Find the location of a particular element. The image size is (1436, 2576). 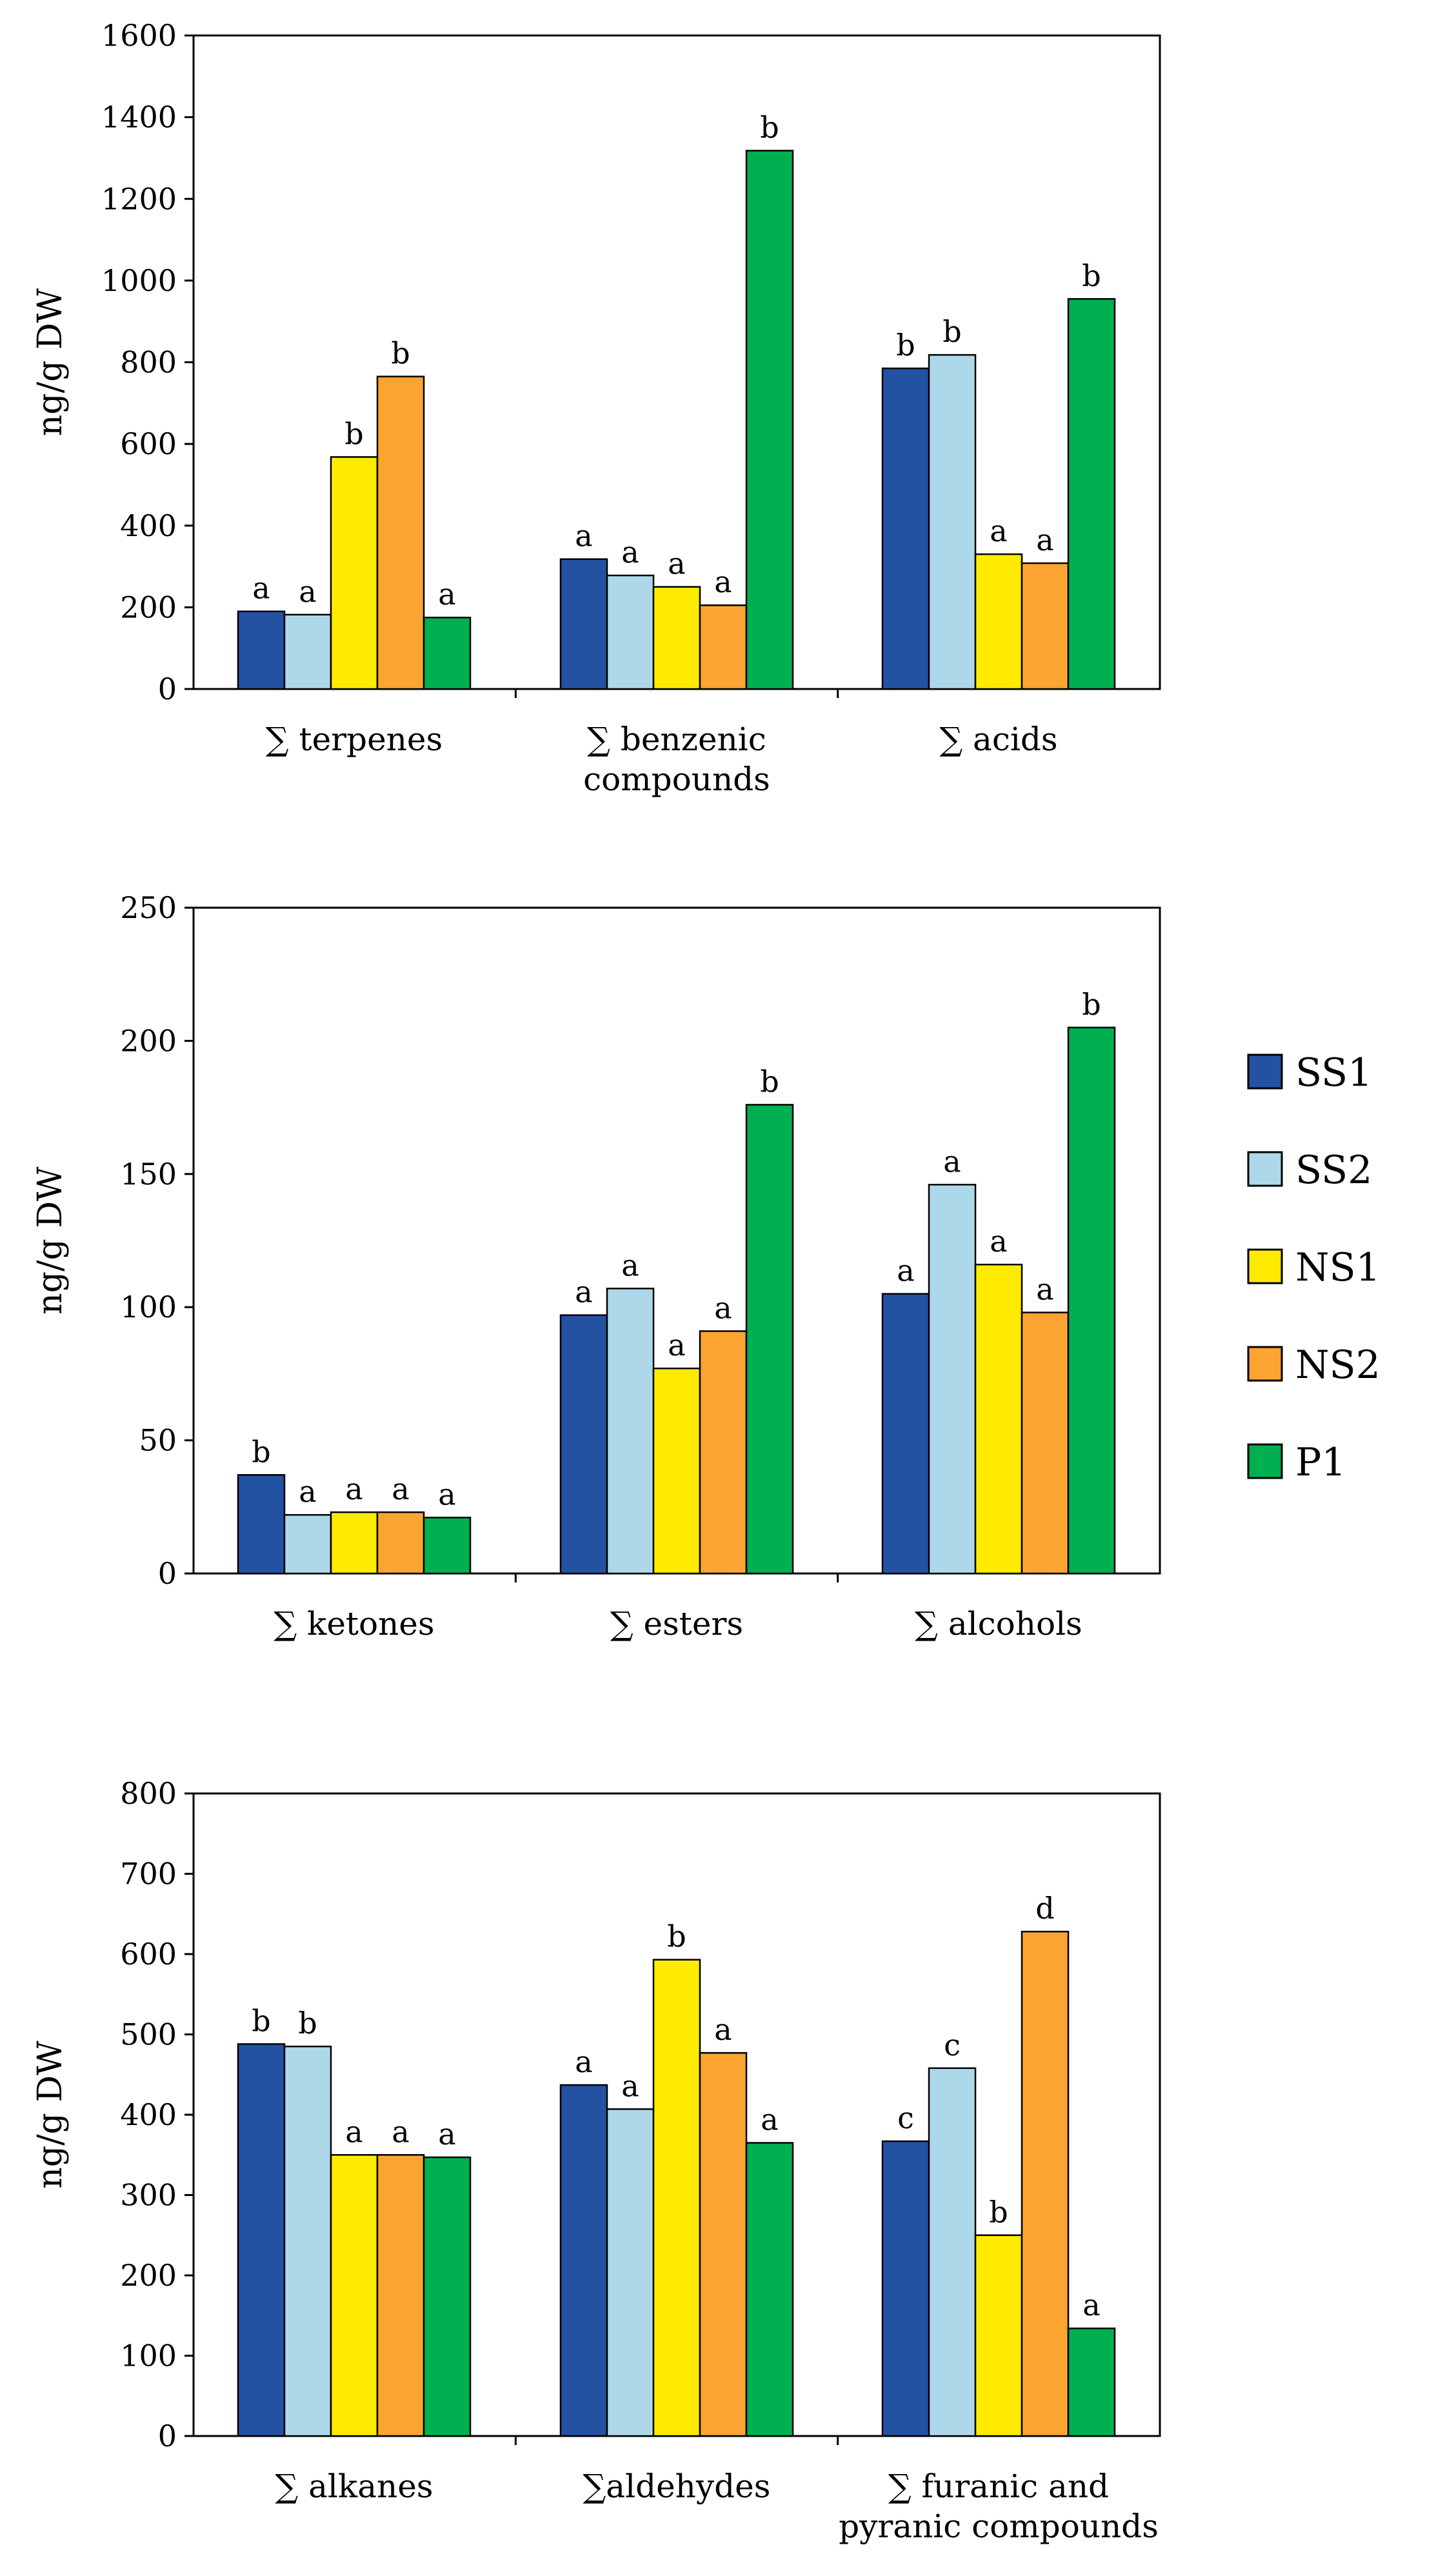

y-tick-label: 300 is located at coordinates (148, 2195).